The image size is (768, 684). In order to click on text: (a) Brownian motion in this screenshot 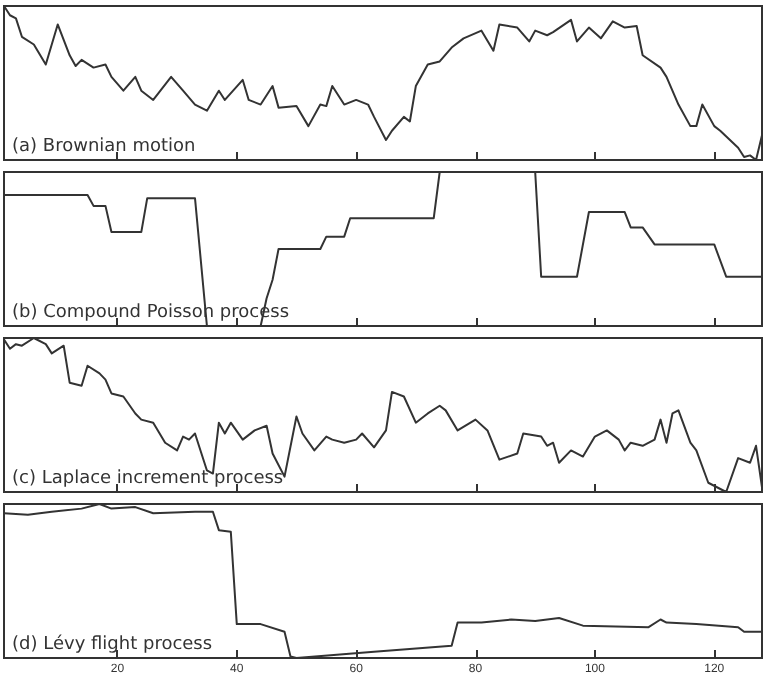, I will do `click(104, 147)`.